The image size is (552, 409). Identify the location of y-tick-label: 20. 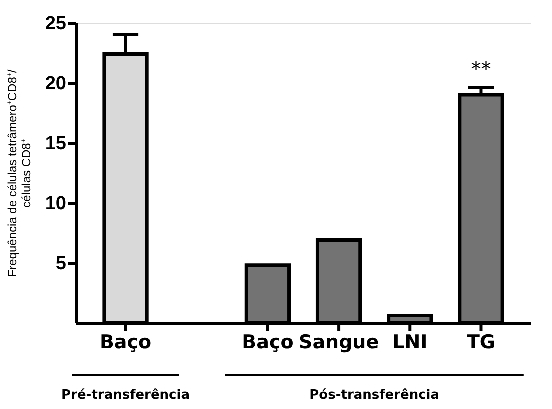
(55, 84).